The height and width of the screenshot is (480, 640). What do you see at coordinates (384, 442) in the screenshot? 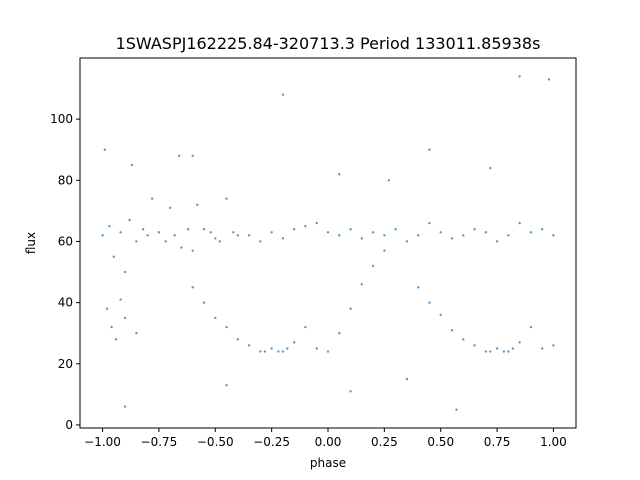
I see `x-tick-label: 0.25` at bounding box center [384, 442].